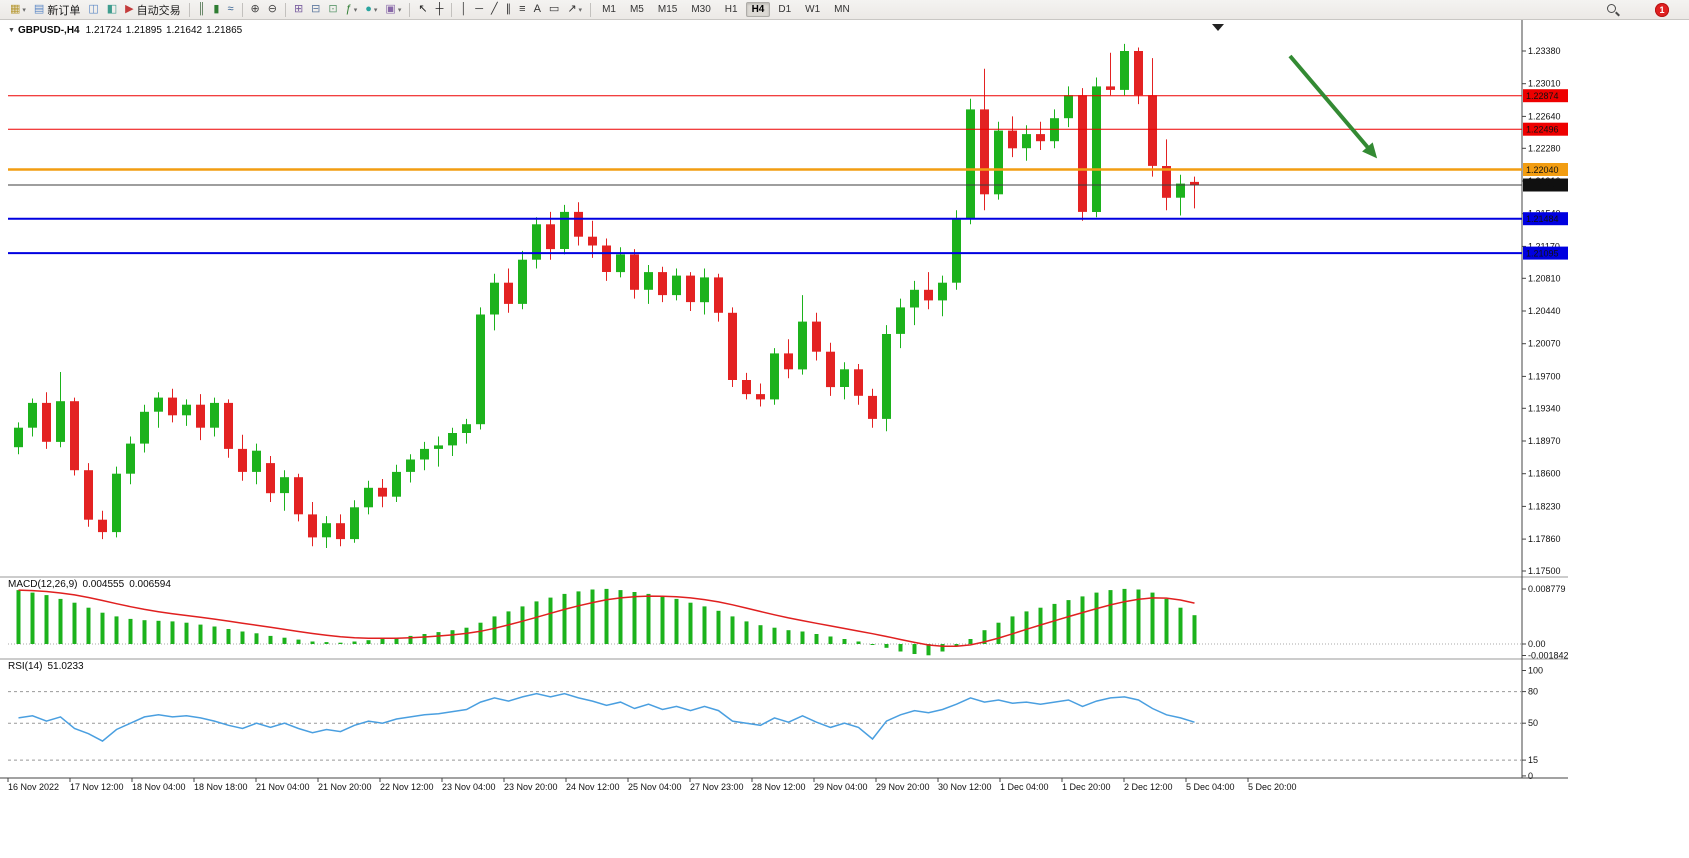  I want to click on auto-trading-button: ▶ 自动交易, so click(152, 9).